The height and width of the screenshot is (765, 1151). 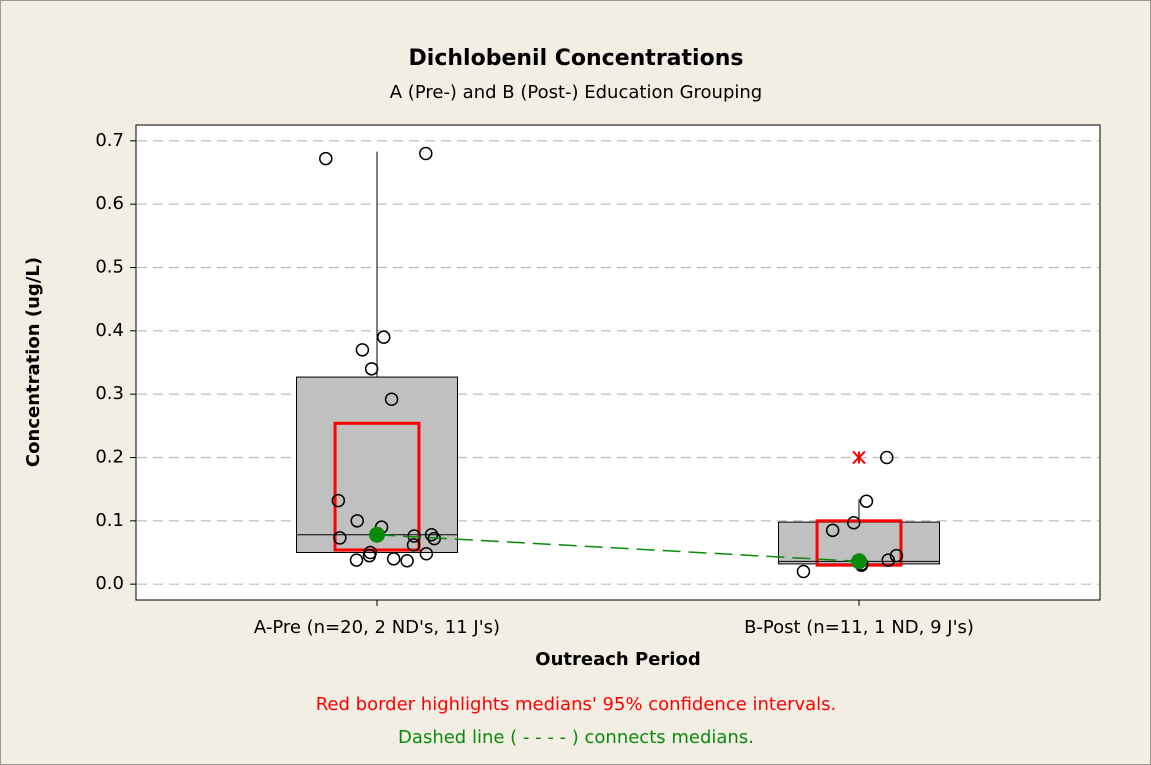 I want to click on y-tick-label: 0.6, so click(x=109, y=203).